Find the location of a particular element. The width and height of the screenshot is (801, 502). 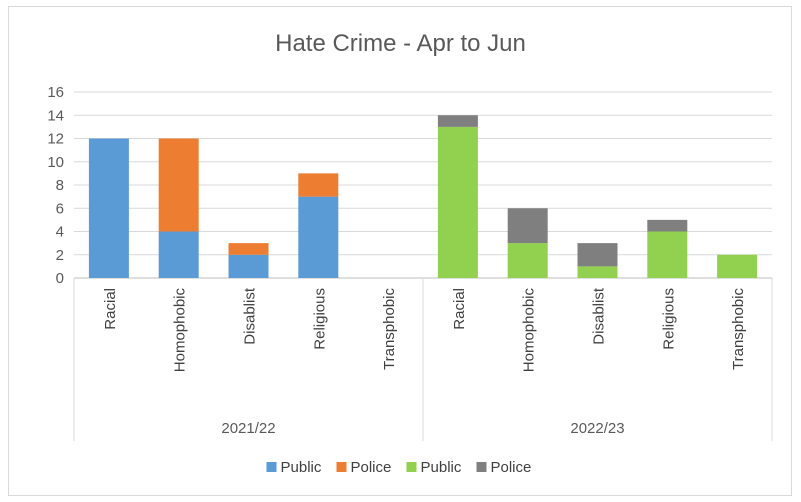

y-tick-label: 16 is located at coordinates (55, 92).